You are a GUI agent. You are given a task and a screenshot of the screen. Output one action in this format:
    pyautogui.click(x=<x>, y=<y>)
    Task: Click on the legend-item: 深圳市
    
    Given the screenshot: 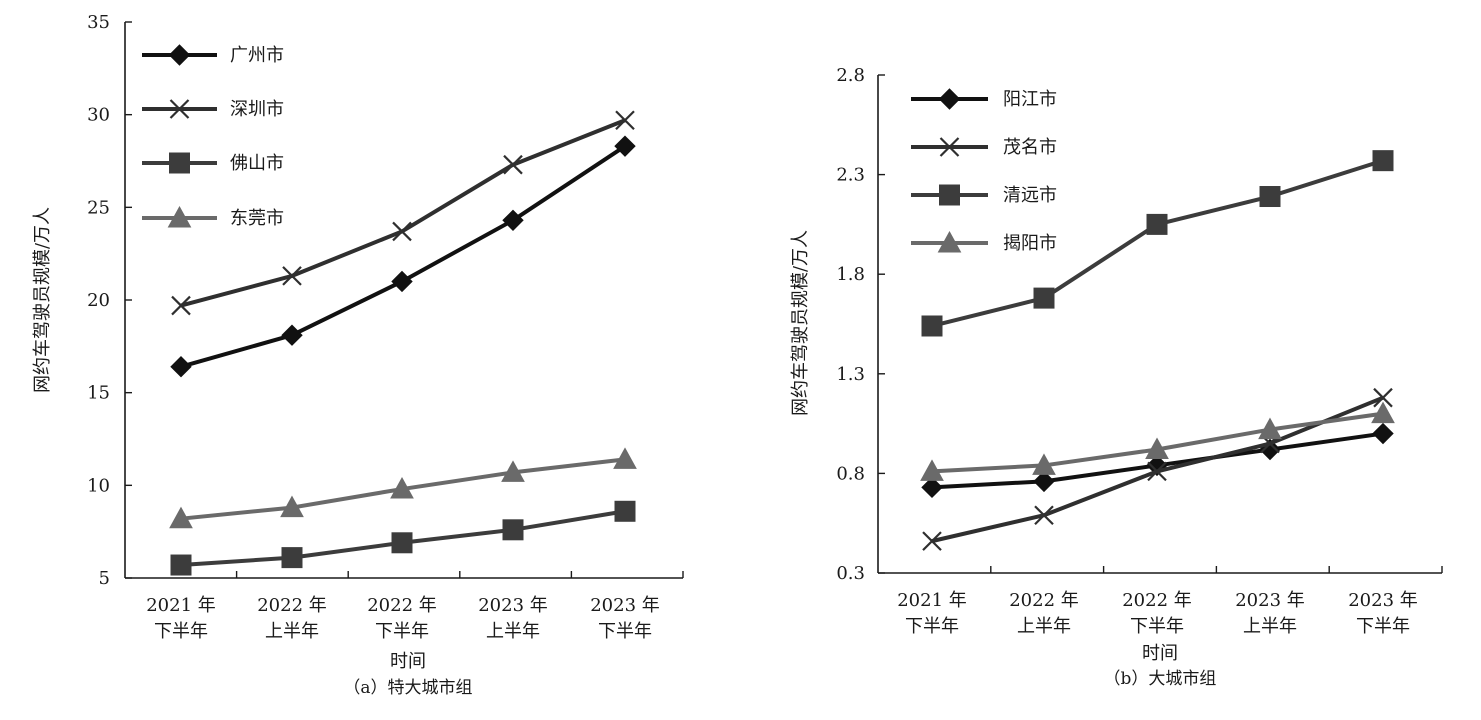 What is the action you would take?
    pyautogui.click(x=213, y=109)
    